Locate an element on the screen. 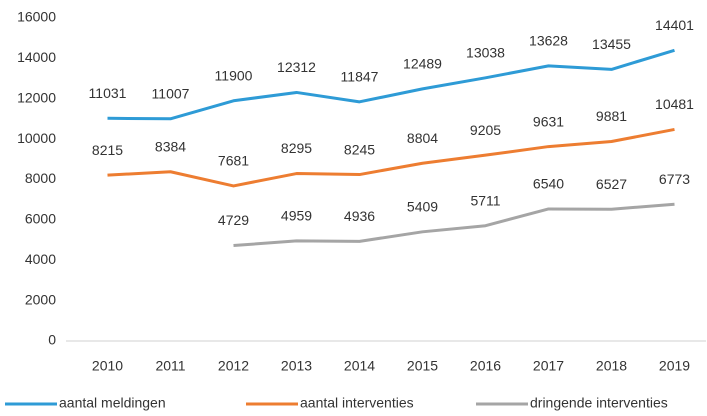 Image resolution: width=707 pixels, height=416 pixels. data-label: 11847 is located at coordinates (360, 77).